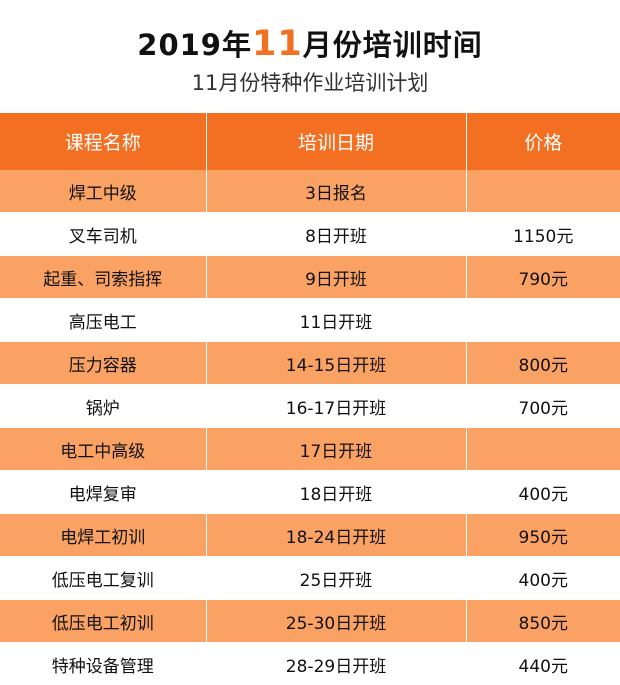 Image resolution: width=620 pixels, height=685 pixels. I want to click on table-row: 电焊复审 18日开班 400元, so click(310, 492).